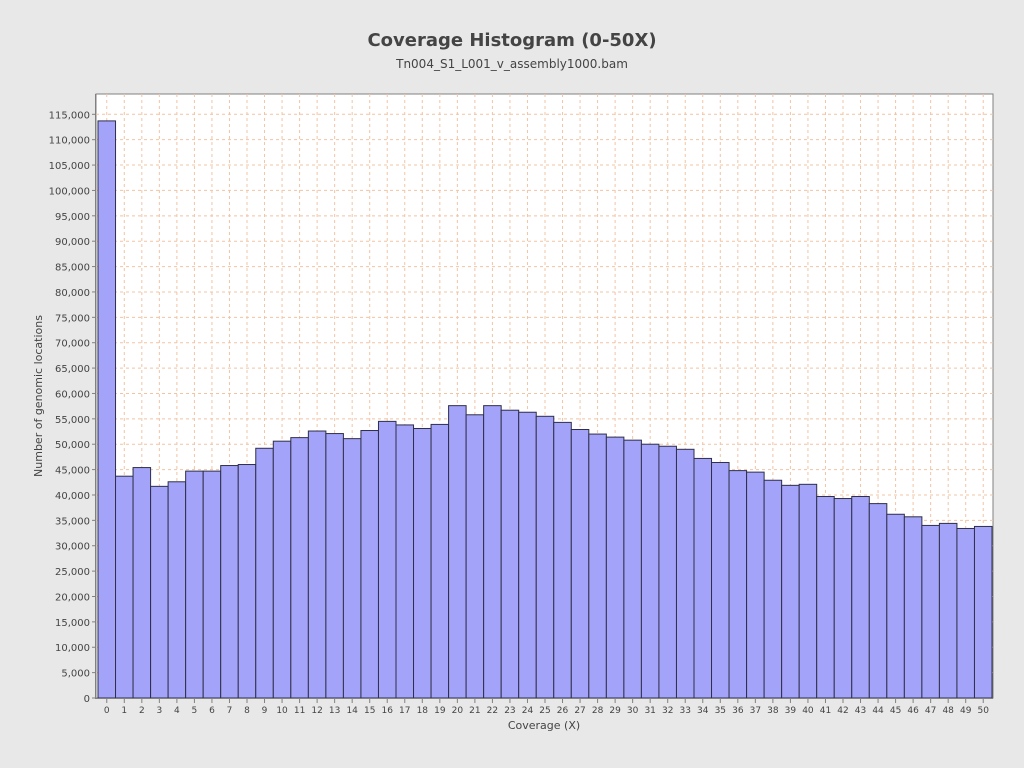 This screenshot has width=1024, height=768. I want to click on y-tick-label: 5,000, so click(75, 674).